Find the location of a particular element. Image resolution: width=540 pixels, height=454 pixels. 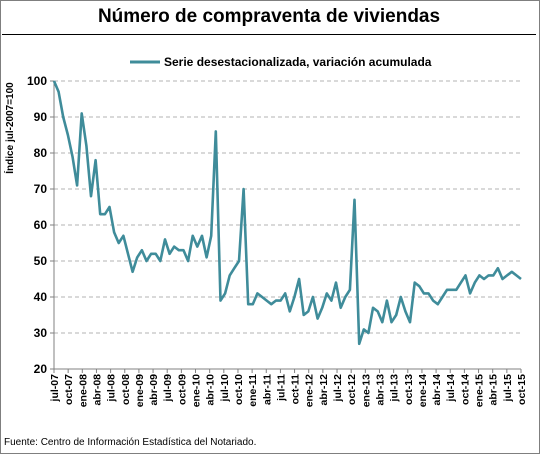

x-tick-label: jul-11 is located at coordinates (281, 388).